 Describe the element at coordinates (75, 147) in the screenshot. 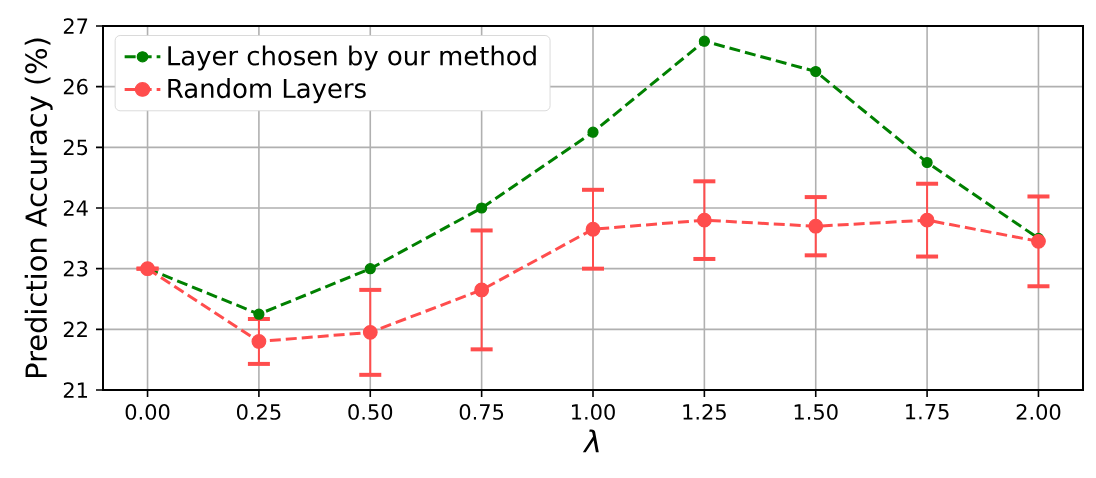

I see `y-tick-label: 25` at that location.